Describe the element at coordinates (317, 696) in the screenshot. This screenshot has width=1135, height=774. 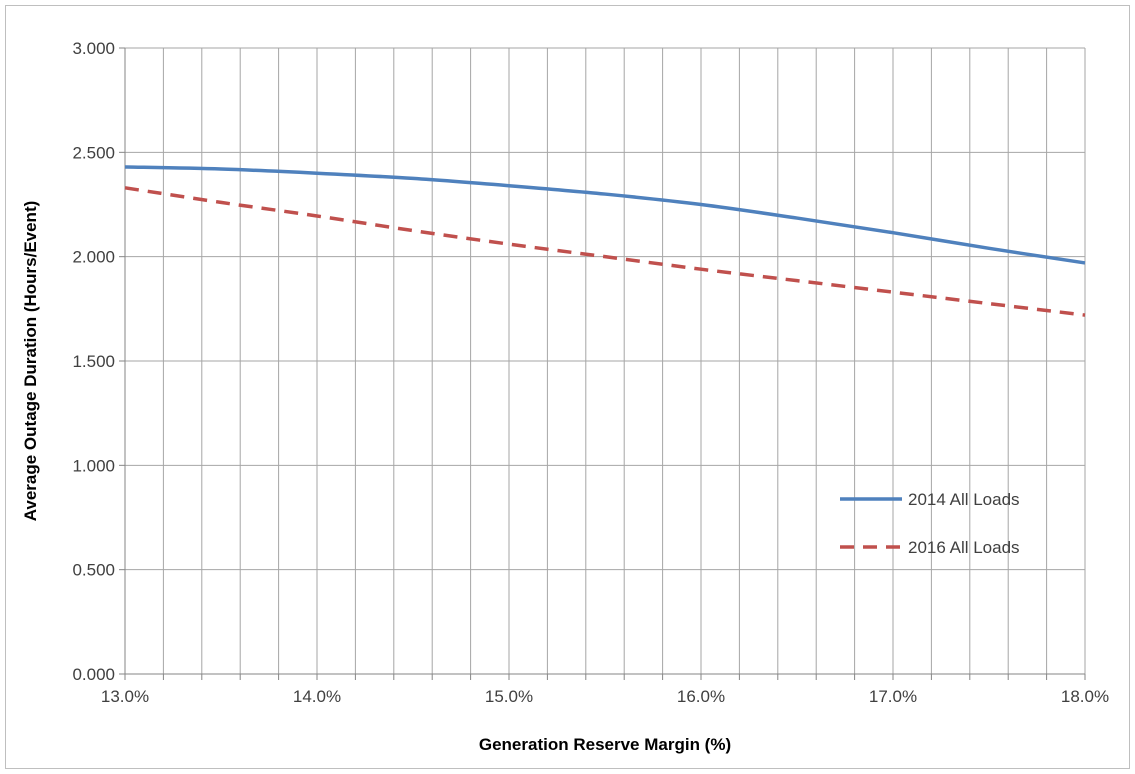
I see `x-tick-label: 14.0%` at that location.